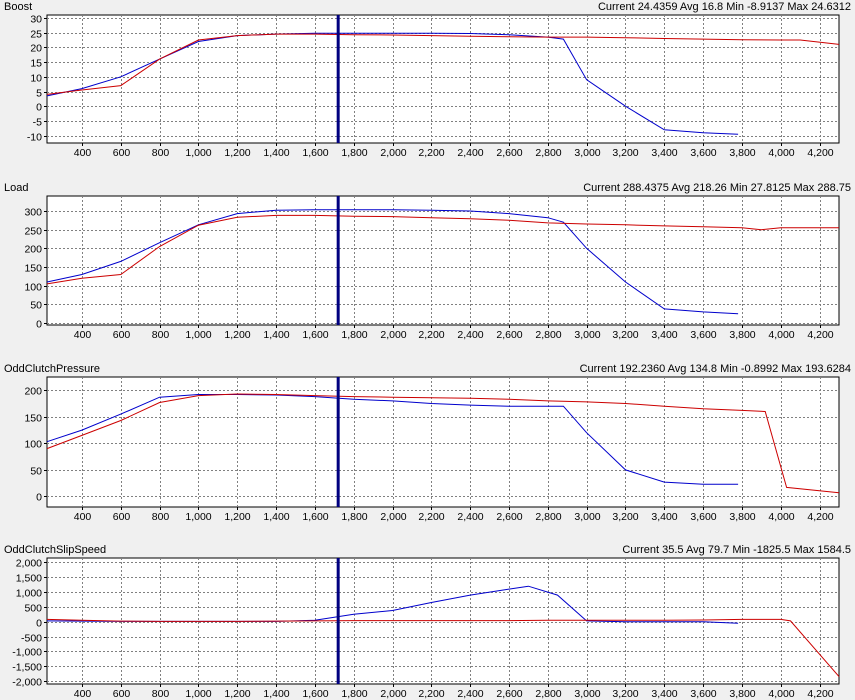  I want to click on y-tick-label: -2,000, so click(27, 683).